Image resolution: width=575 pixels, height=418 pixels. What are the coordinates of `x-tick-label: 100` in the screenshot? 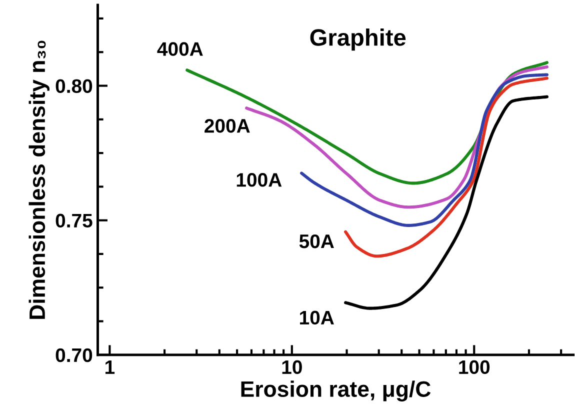 It's located at (474, 367).